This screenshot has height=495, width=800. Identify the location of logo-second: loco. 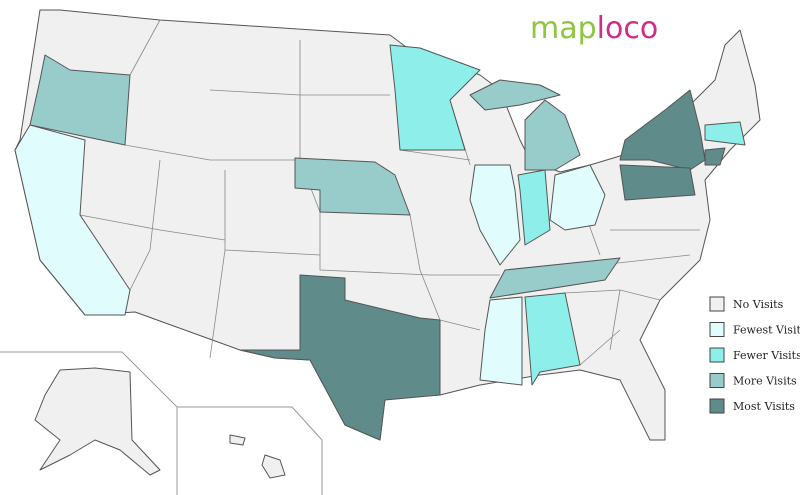
(628, 28).